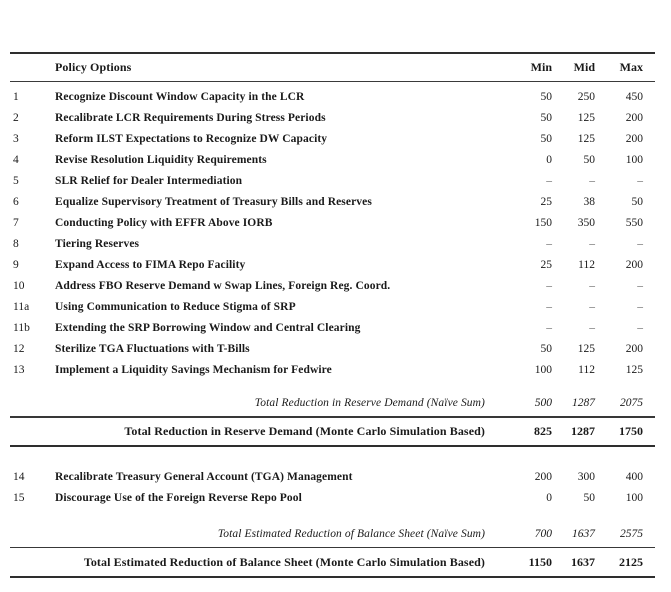 This screenshot has height=592, width=671. Describe the element at coordinates (586, 96) in the screenshot. I see `mid-value: 250` at that location.